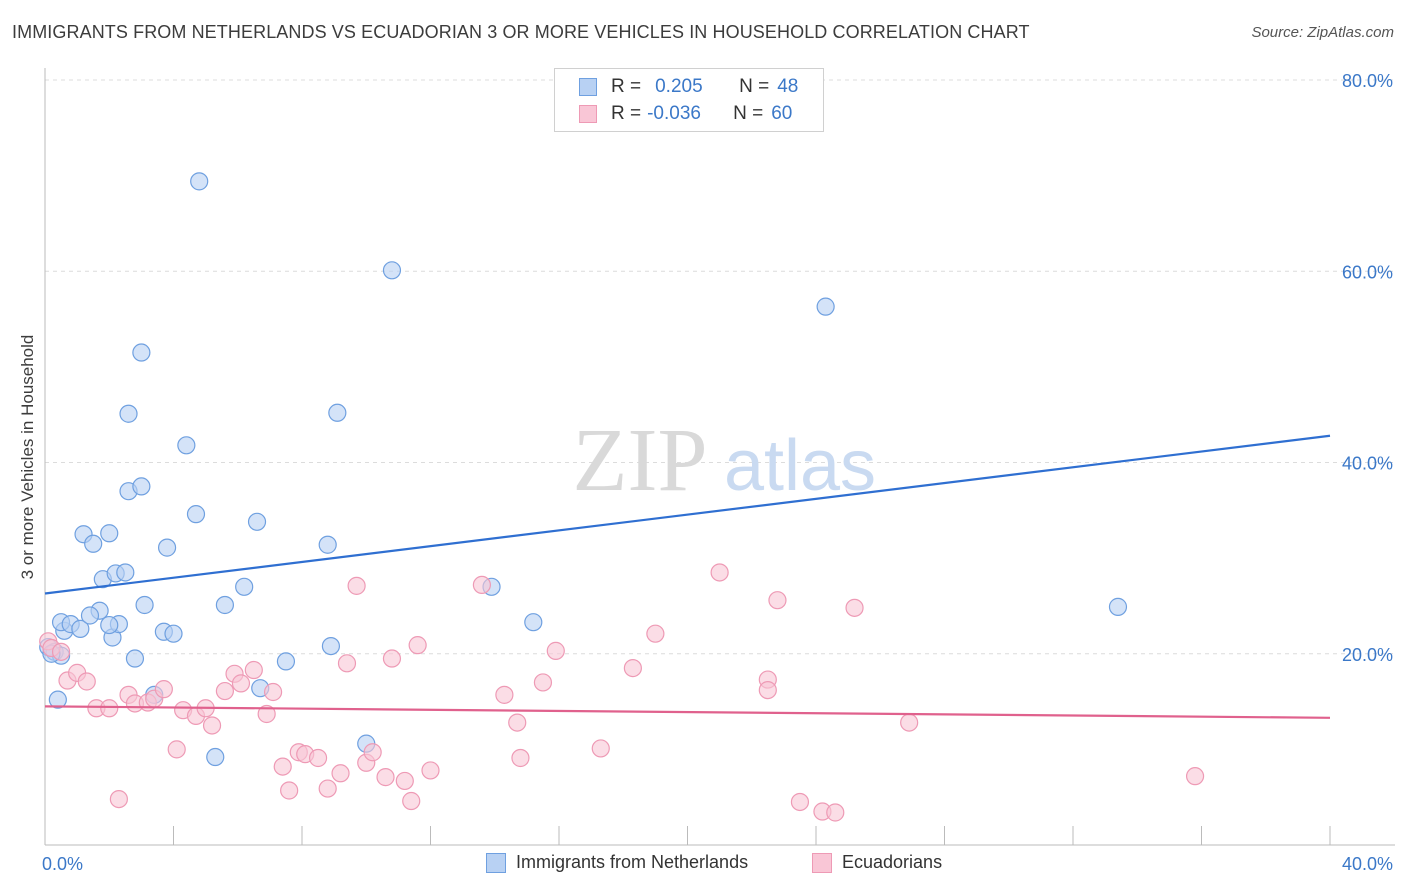 The width and height of the screenshot is (1406, 892). I want to click on source-credit: Source: ZipAtlas.com, so click(1322, 32).